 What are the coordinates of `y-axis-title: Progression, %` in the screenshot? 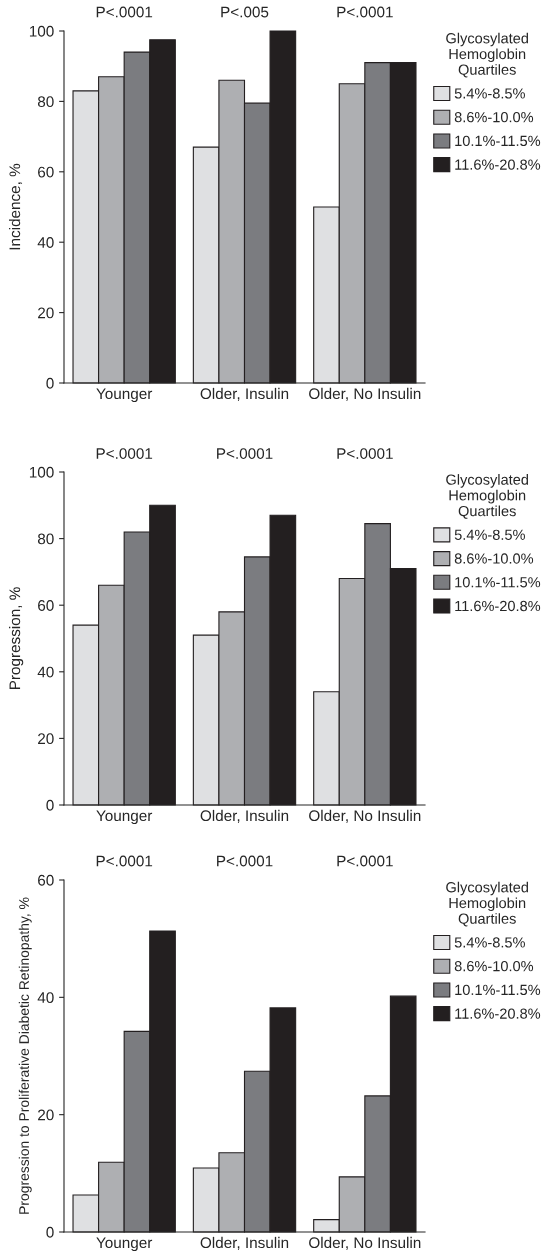 It's located at (16, 638).